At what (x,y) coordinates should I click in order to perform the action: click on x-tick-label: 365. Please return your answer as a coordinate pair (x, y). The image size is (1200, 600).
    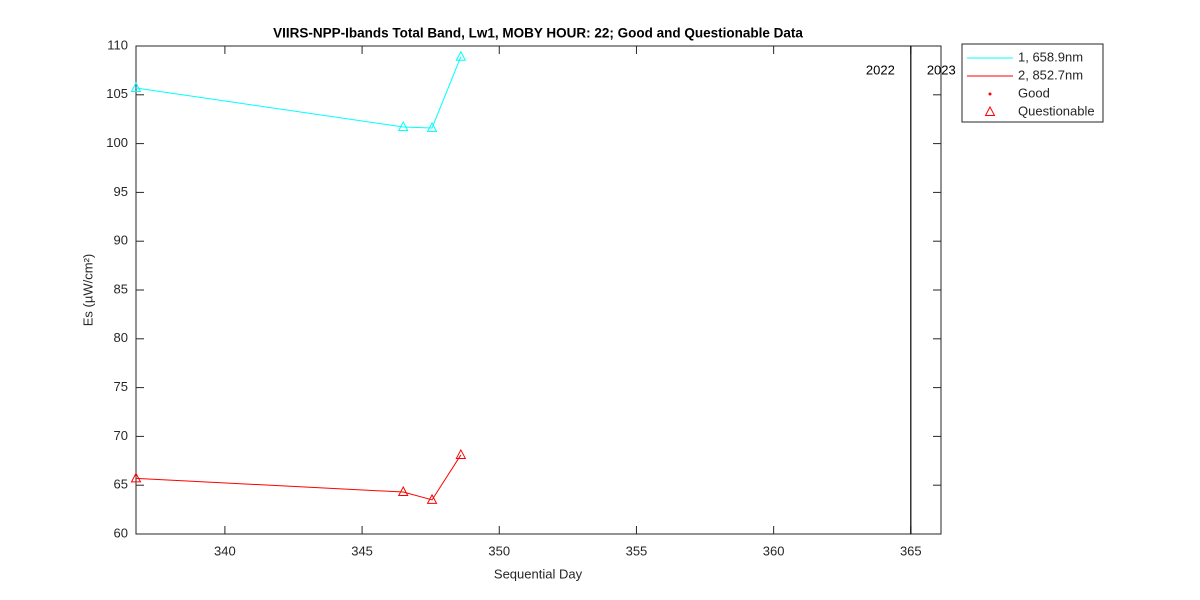
    Looking at the image, I should click on (911, 550).